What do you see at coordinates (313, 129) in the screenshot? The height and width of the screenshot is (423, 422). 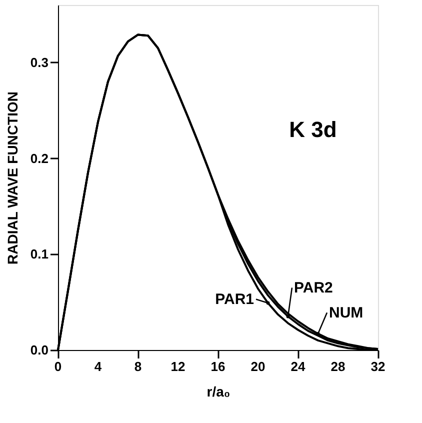 I see `annotation: K 3d` at bounding box center [313, 129].